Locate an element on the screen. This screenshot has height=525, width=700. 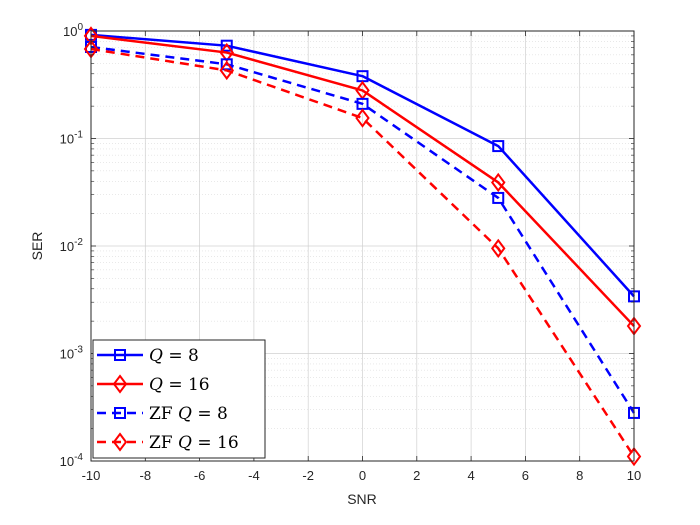
x-tick-labels: -10 -8 -6 -4 -2 0 2 4 6 8 10 is located at coordinates (362, 475).